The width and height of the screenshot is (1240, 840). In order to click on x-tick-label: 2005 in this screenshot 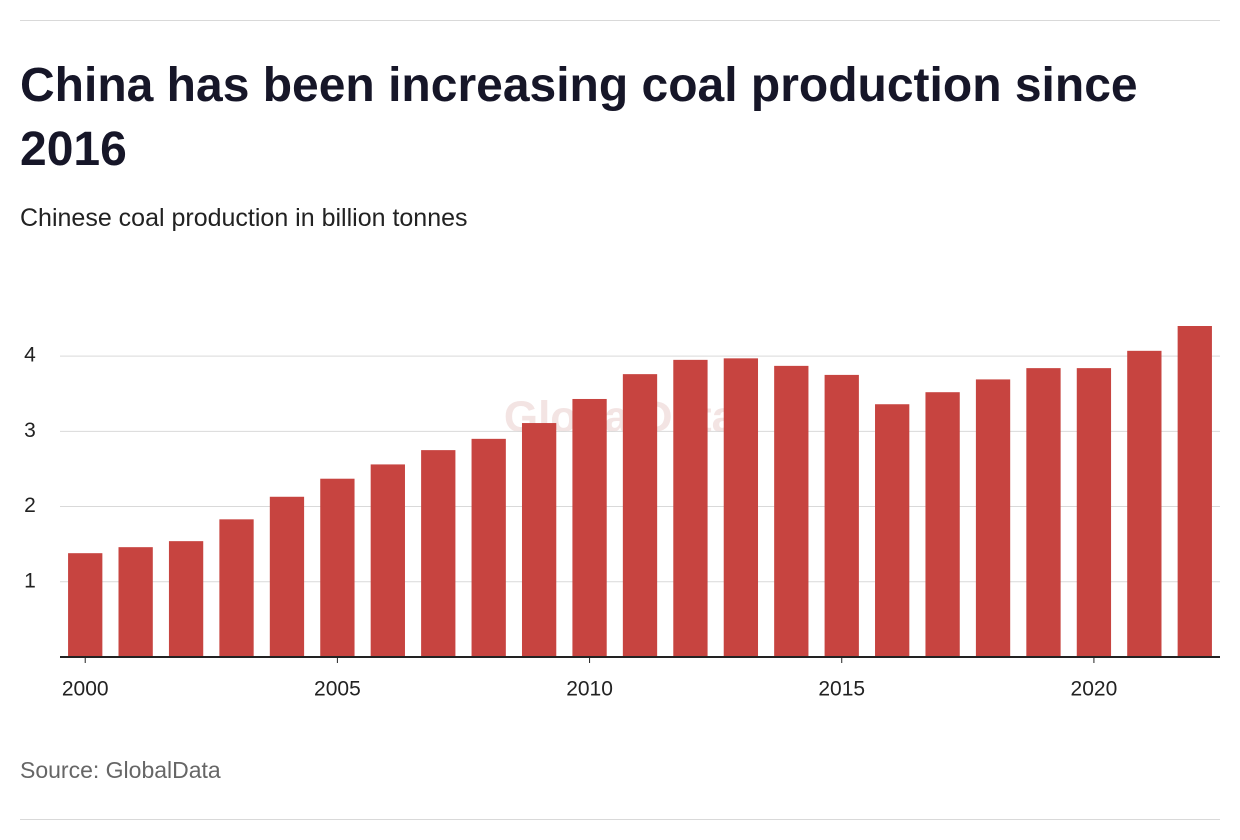, I will do `click(337, 689)`.